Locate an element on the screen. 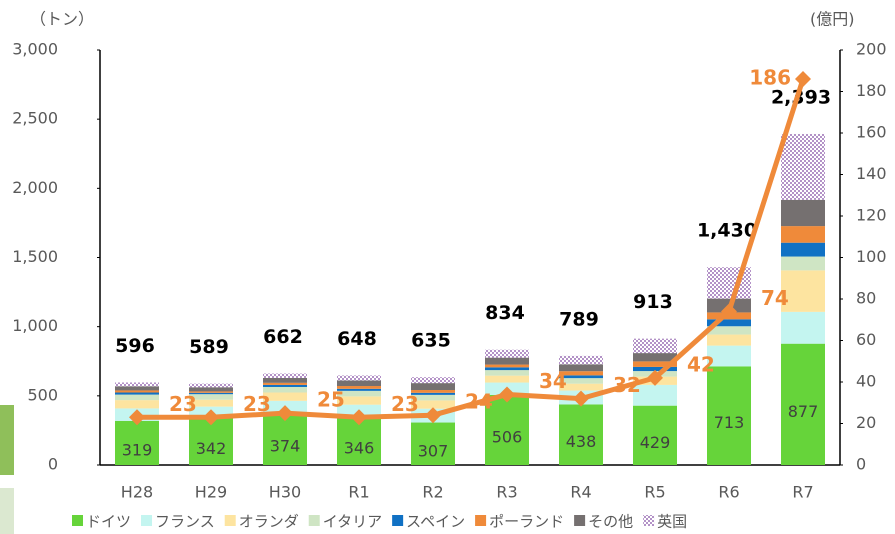 This screenshot has width=895, height=534. segment-label: 429 is located at coordinates (655, 442).